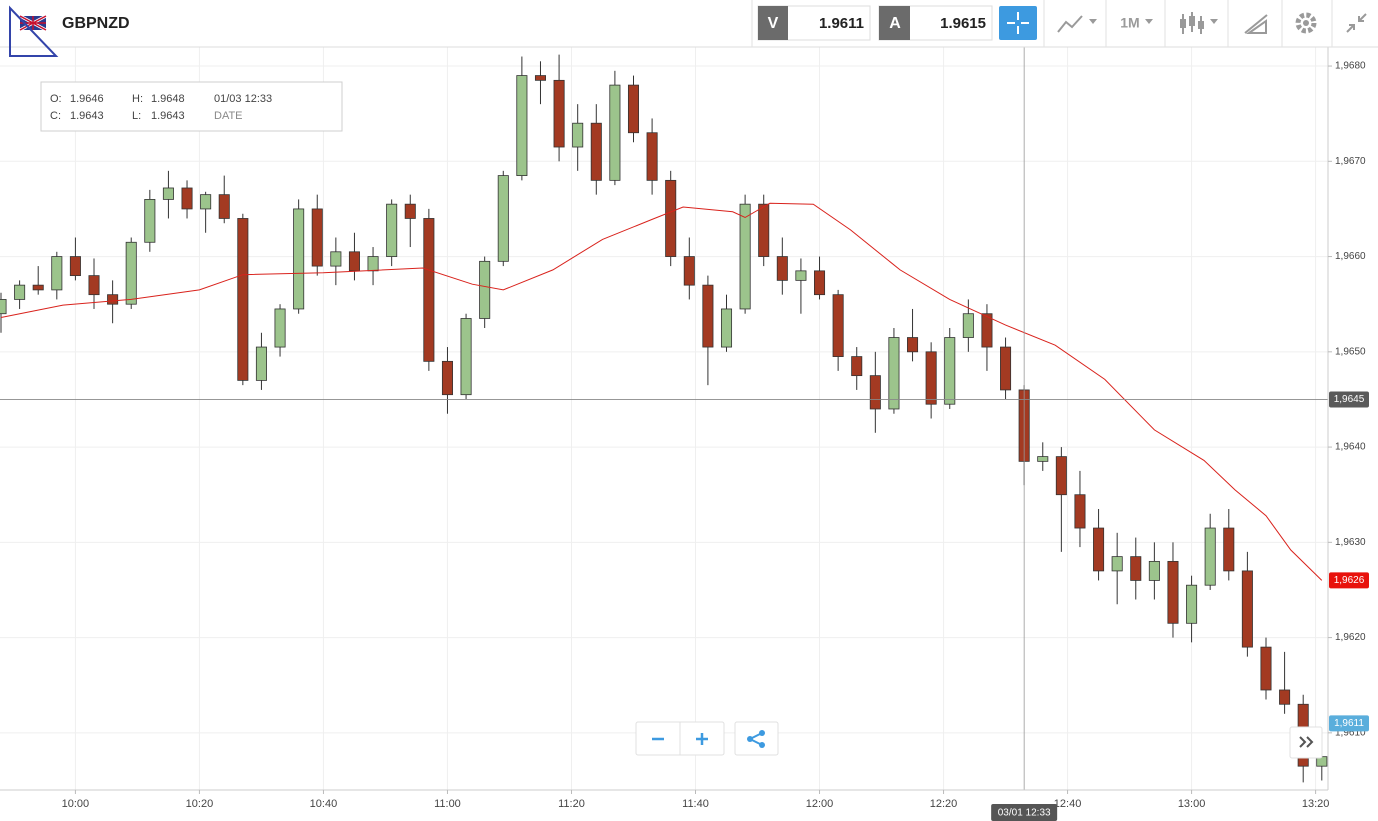 Image resolution: width=1378 pixels, height=821 pixels. Describe the element at coordinates (1350, 637) in the screenshot. I see `y-tick-label: 1,9620` at that location.